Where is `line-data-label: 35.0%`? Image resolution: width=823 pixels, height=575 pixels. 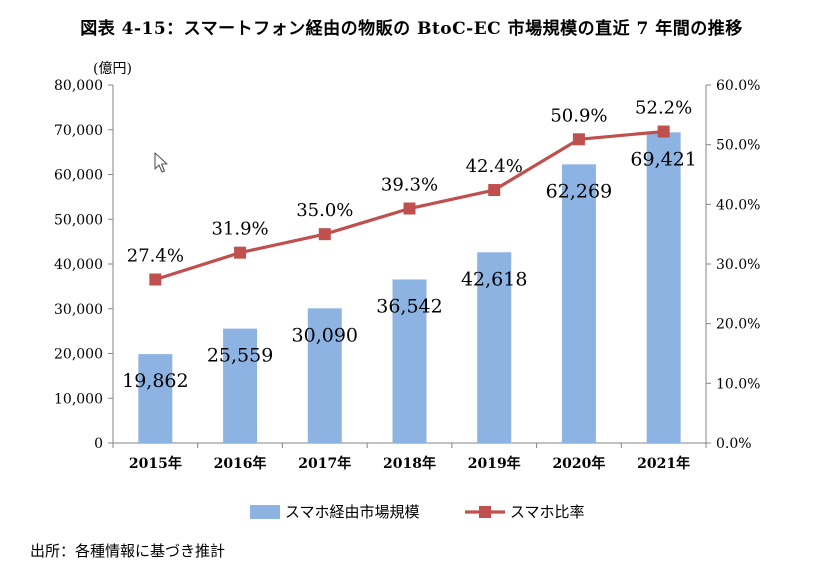 line-data-label: 35.0% is located at coordinates (324, 210).